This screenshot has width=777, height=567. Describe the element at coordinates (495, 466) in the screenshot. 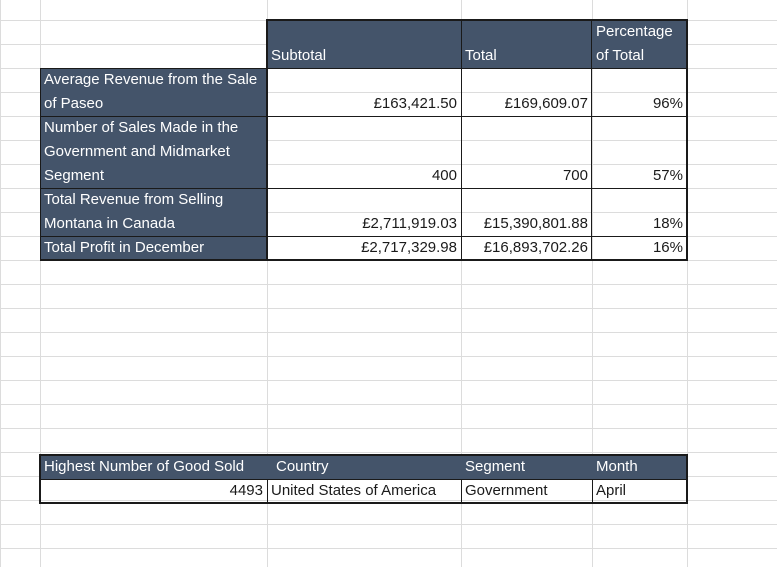

I see `header-segment-label: Segment` at that location.